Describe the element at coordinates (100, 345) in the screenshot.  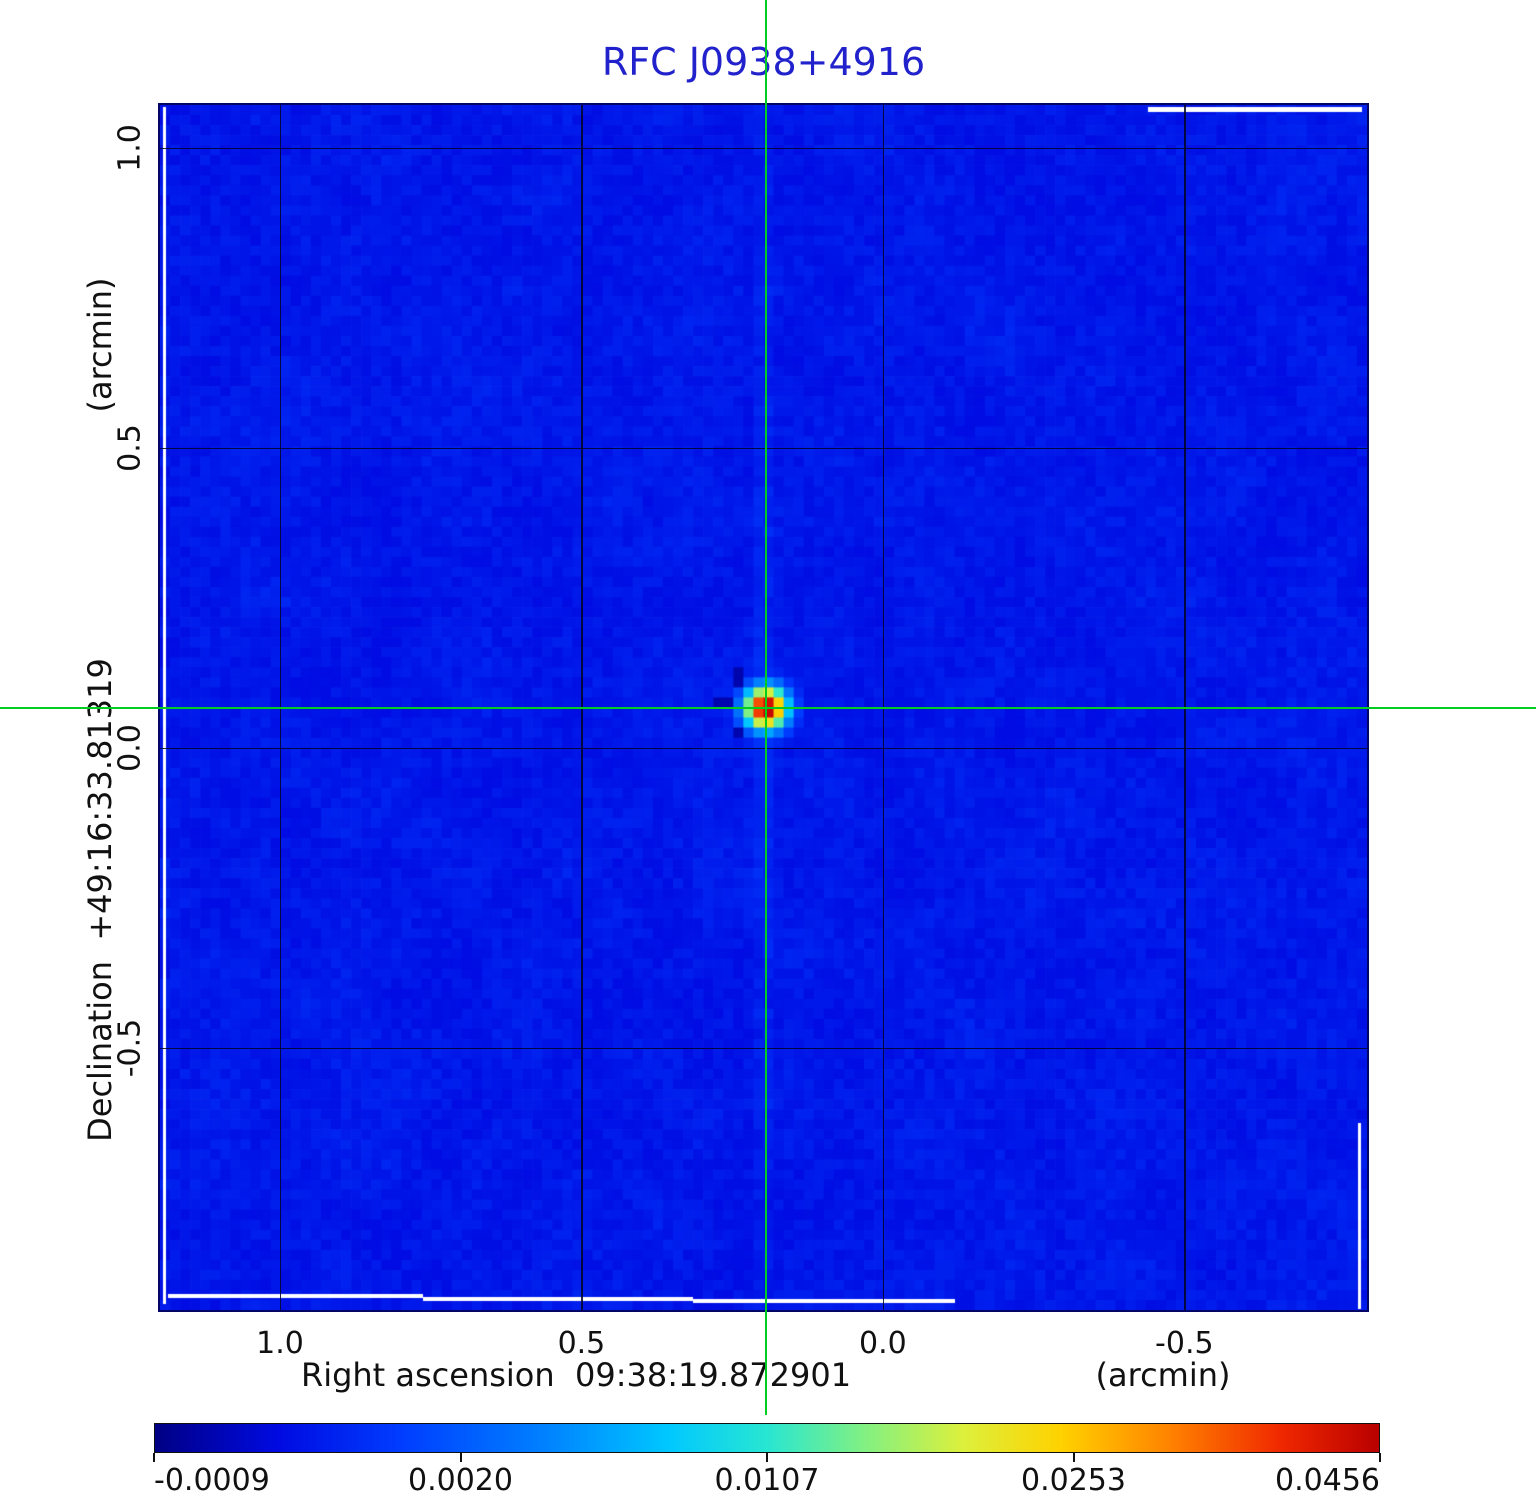
I see `y-axis-unit-label: (arcmin)` at that location.